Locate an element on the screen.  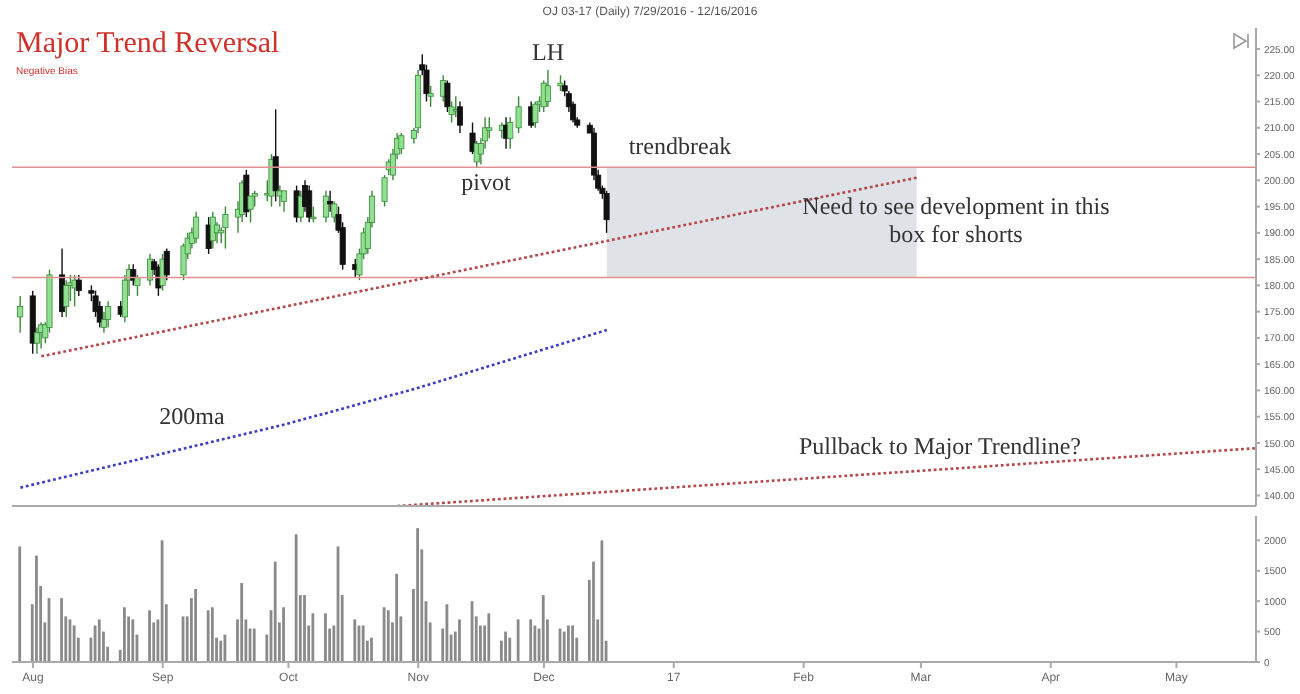
annotation: 200ma is located at coordinates (192, 417).